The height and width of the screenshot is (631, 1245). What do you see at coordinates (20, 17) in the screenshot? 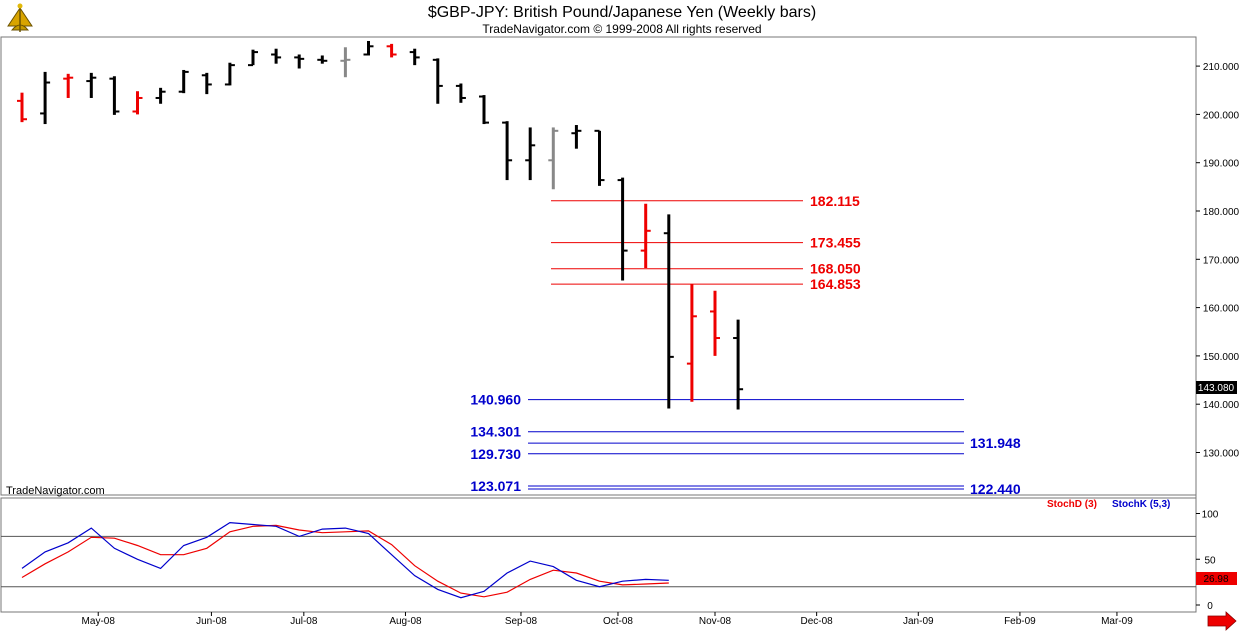
I see `logo-icon` at bounding box center [20, 17].